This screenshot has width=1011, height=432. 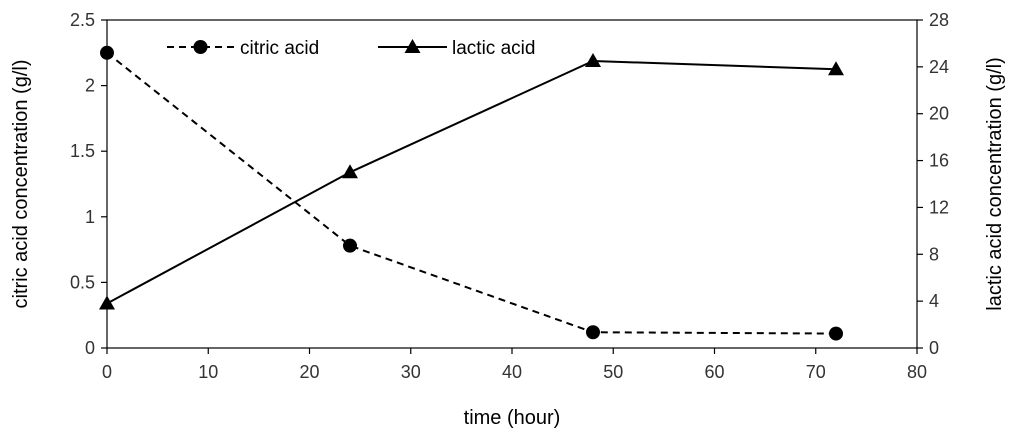 I want to click on right-y-axis-title: lactic acid concentration (g/l), so click(x=995, y=183).